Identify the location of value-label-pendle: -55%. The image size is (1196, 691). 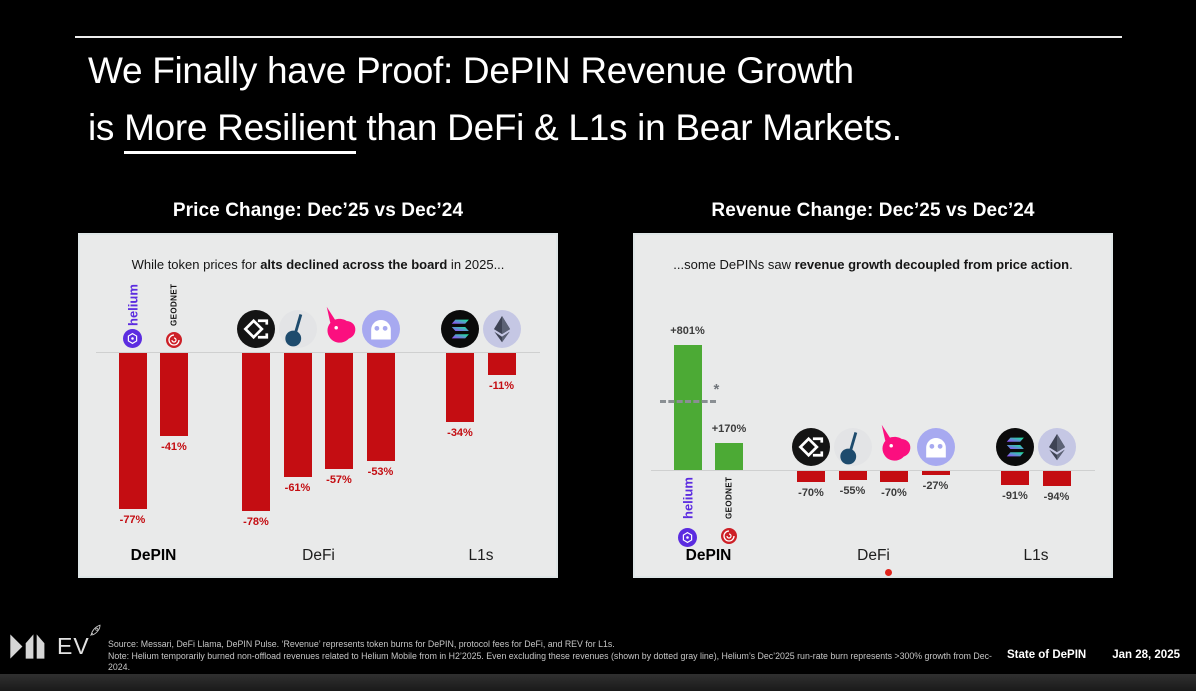
(852, 491).